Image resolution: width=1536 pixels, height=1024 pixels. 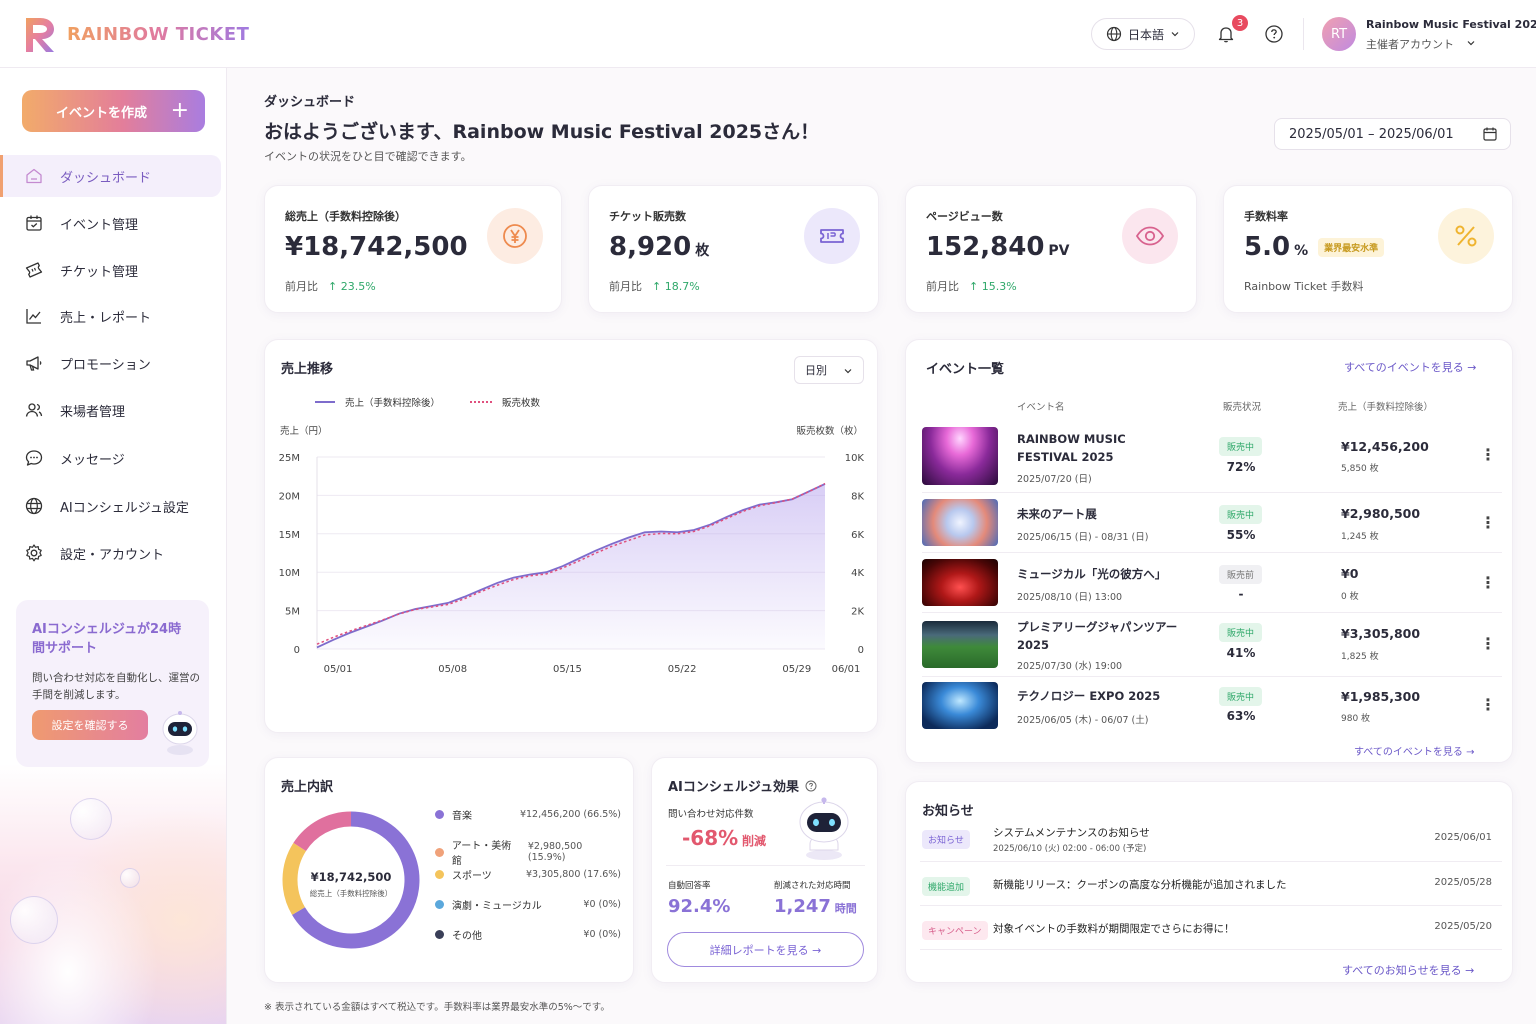 I want to click on breakdown-donut-chart, so click(x=351, y=880).